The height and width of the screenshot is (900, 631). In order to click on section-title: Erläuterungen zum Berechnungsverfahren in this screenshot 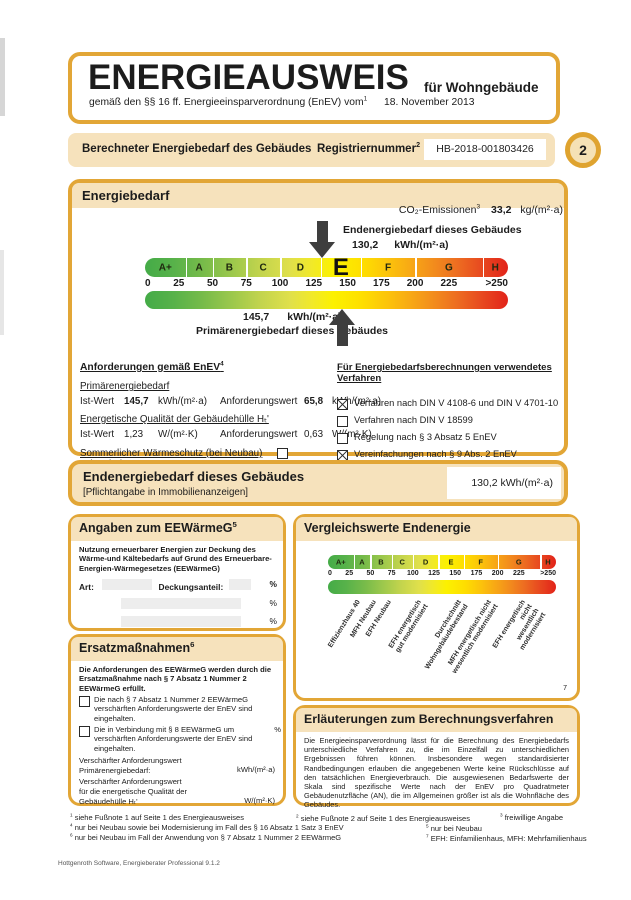, I will do `click(429, 719)`.